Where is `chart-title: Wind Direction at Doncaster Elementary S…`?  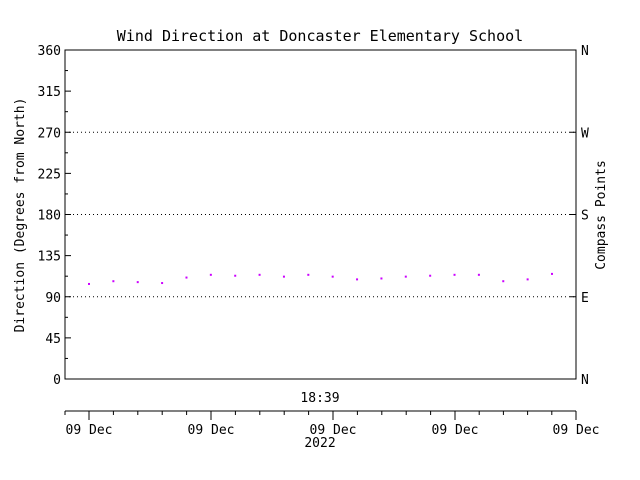 chart-title: Wind Direction at Doncaster Elementary S… is located at coordinates (320, 36).